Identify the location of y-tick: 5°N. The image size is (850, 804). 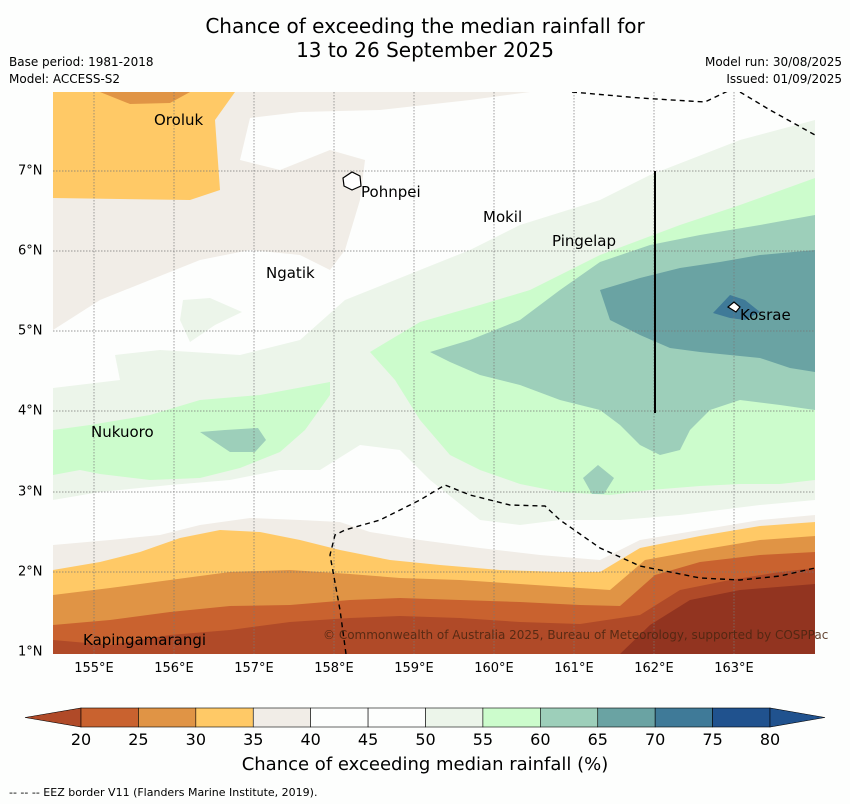
(30, 331).